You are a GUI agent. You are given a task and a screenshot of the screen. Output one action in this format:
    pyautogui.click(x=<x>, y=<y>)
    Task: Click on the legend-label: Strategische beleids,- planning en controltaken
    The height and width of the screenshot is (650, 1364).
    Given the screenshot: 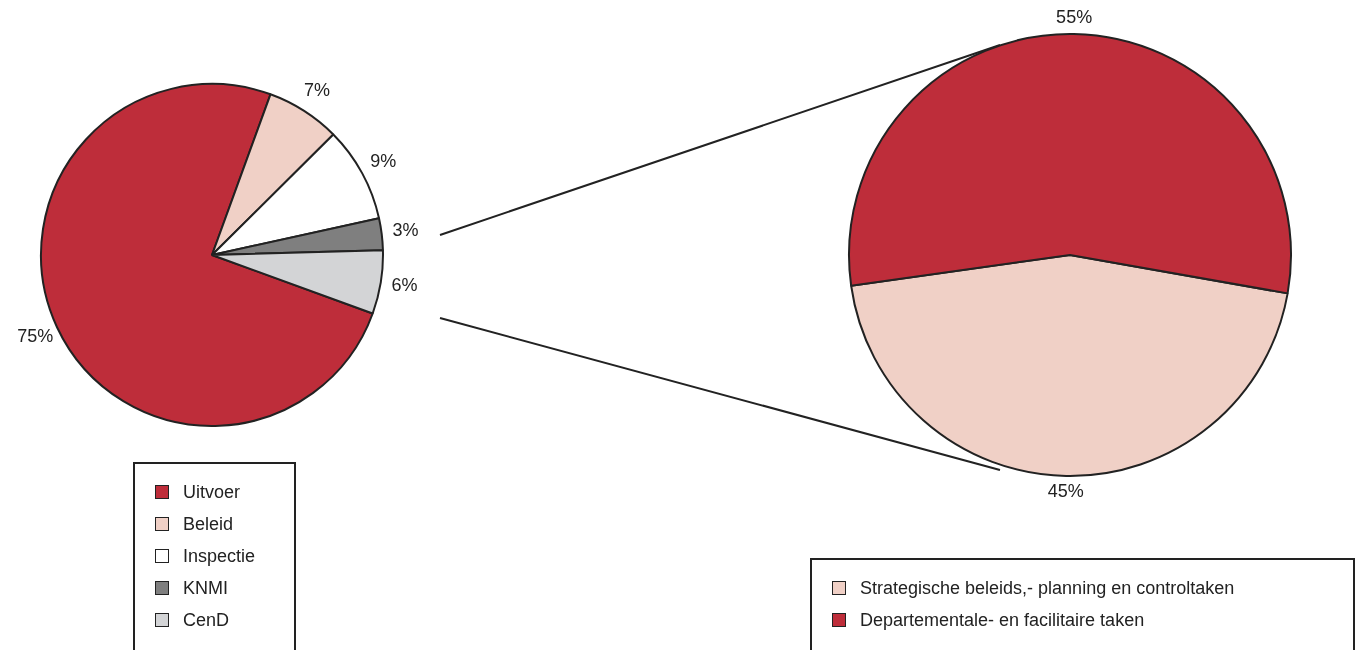 What is the action you would take?
    pyautogui.click(x=1047, y=588)
    